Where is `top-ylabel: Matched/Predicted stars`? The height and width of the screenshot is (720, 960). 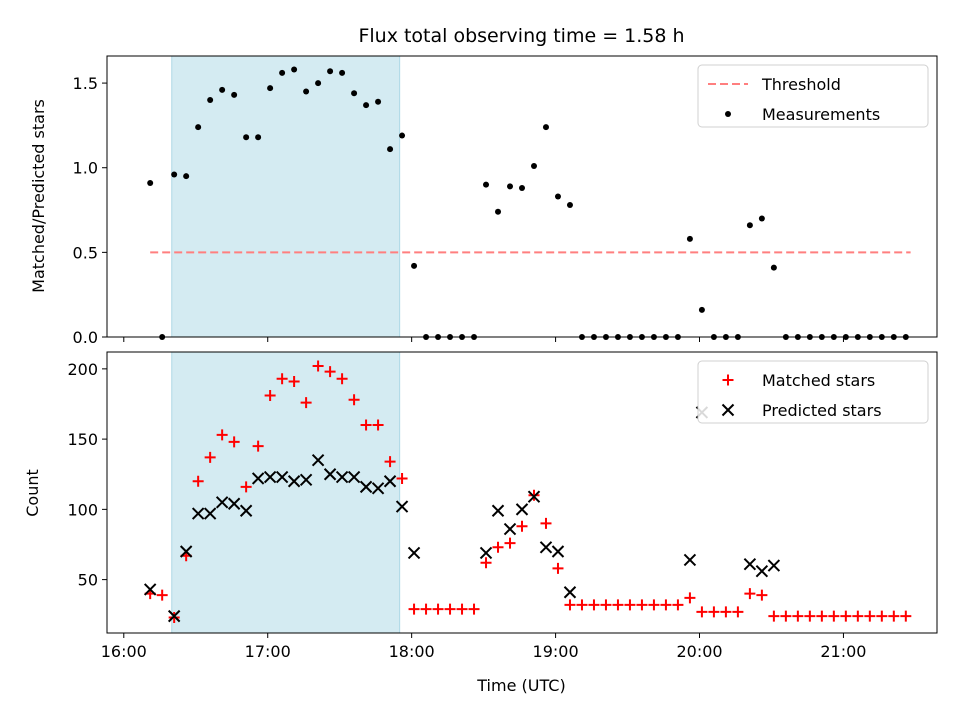 top-ylabel: Matched/Predicted stars is located at coordinates (38, 196).